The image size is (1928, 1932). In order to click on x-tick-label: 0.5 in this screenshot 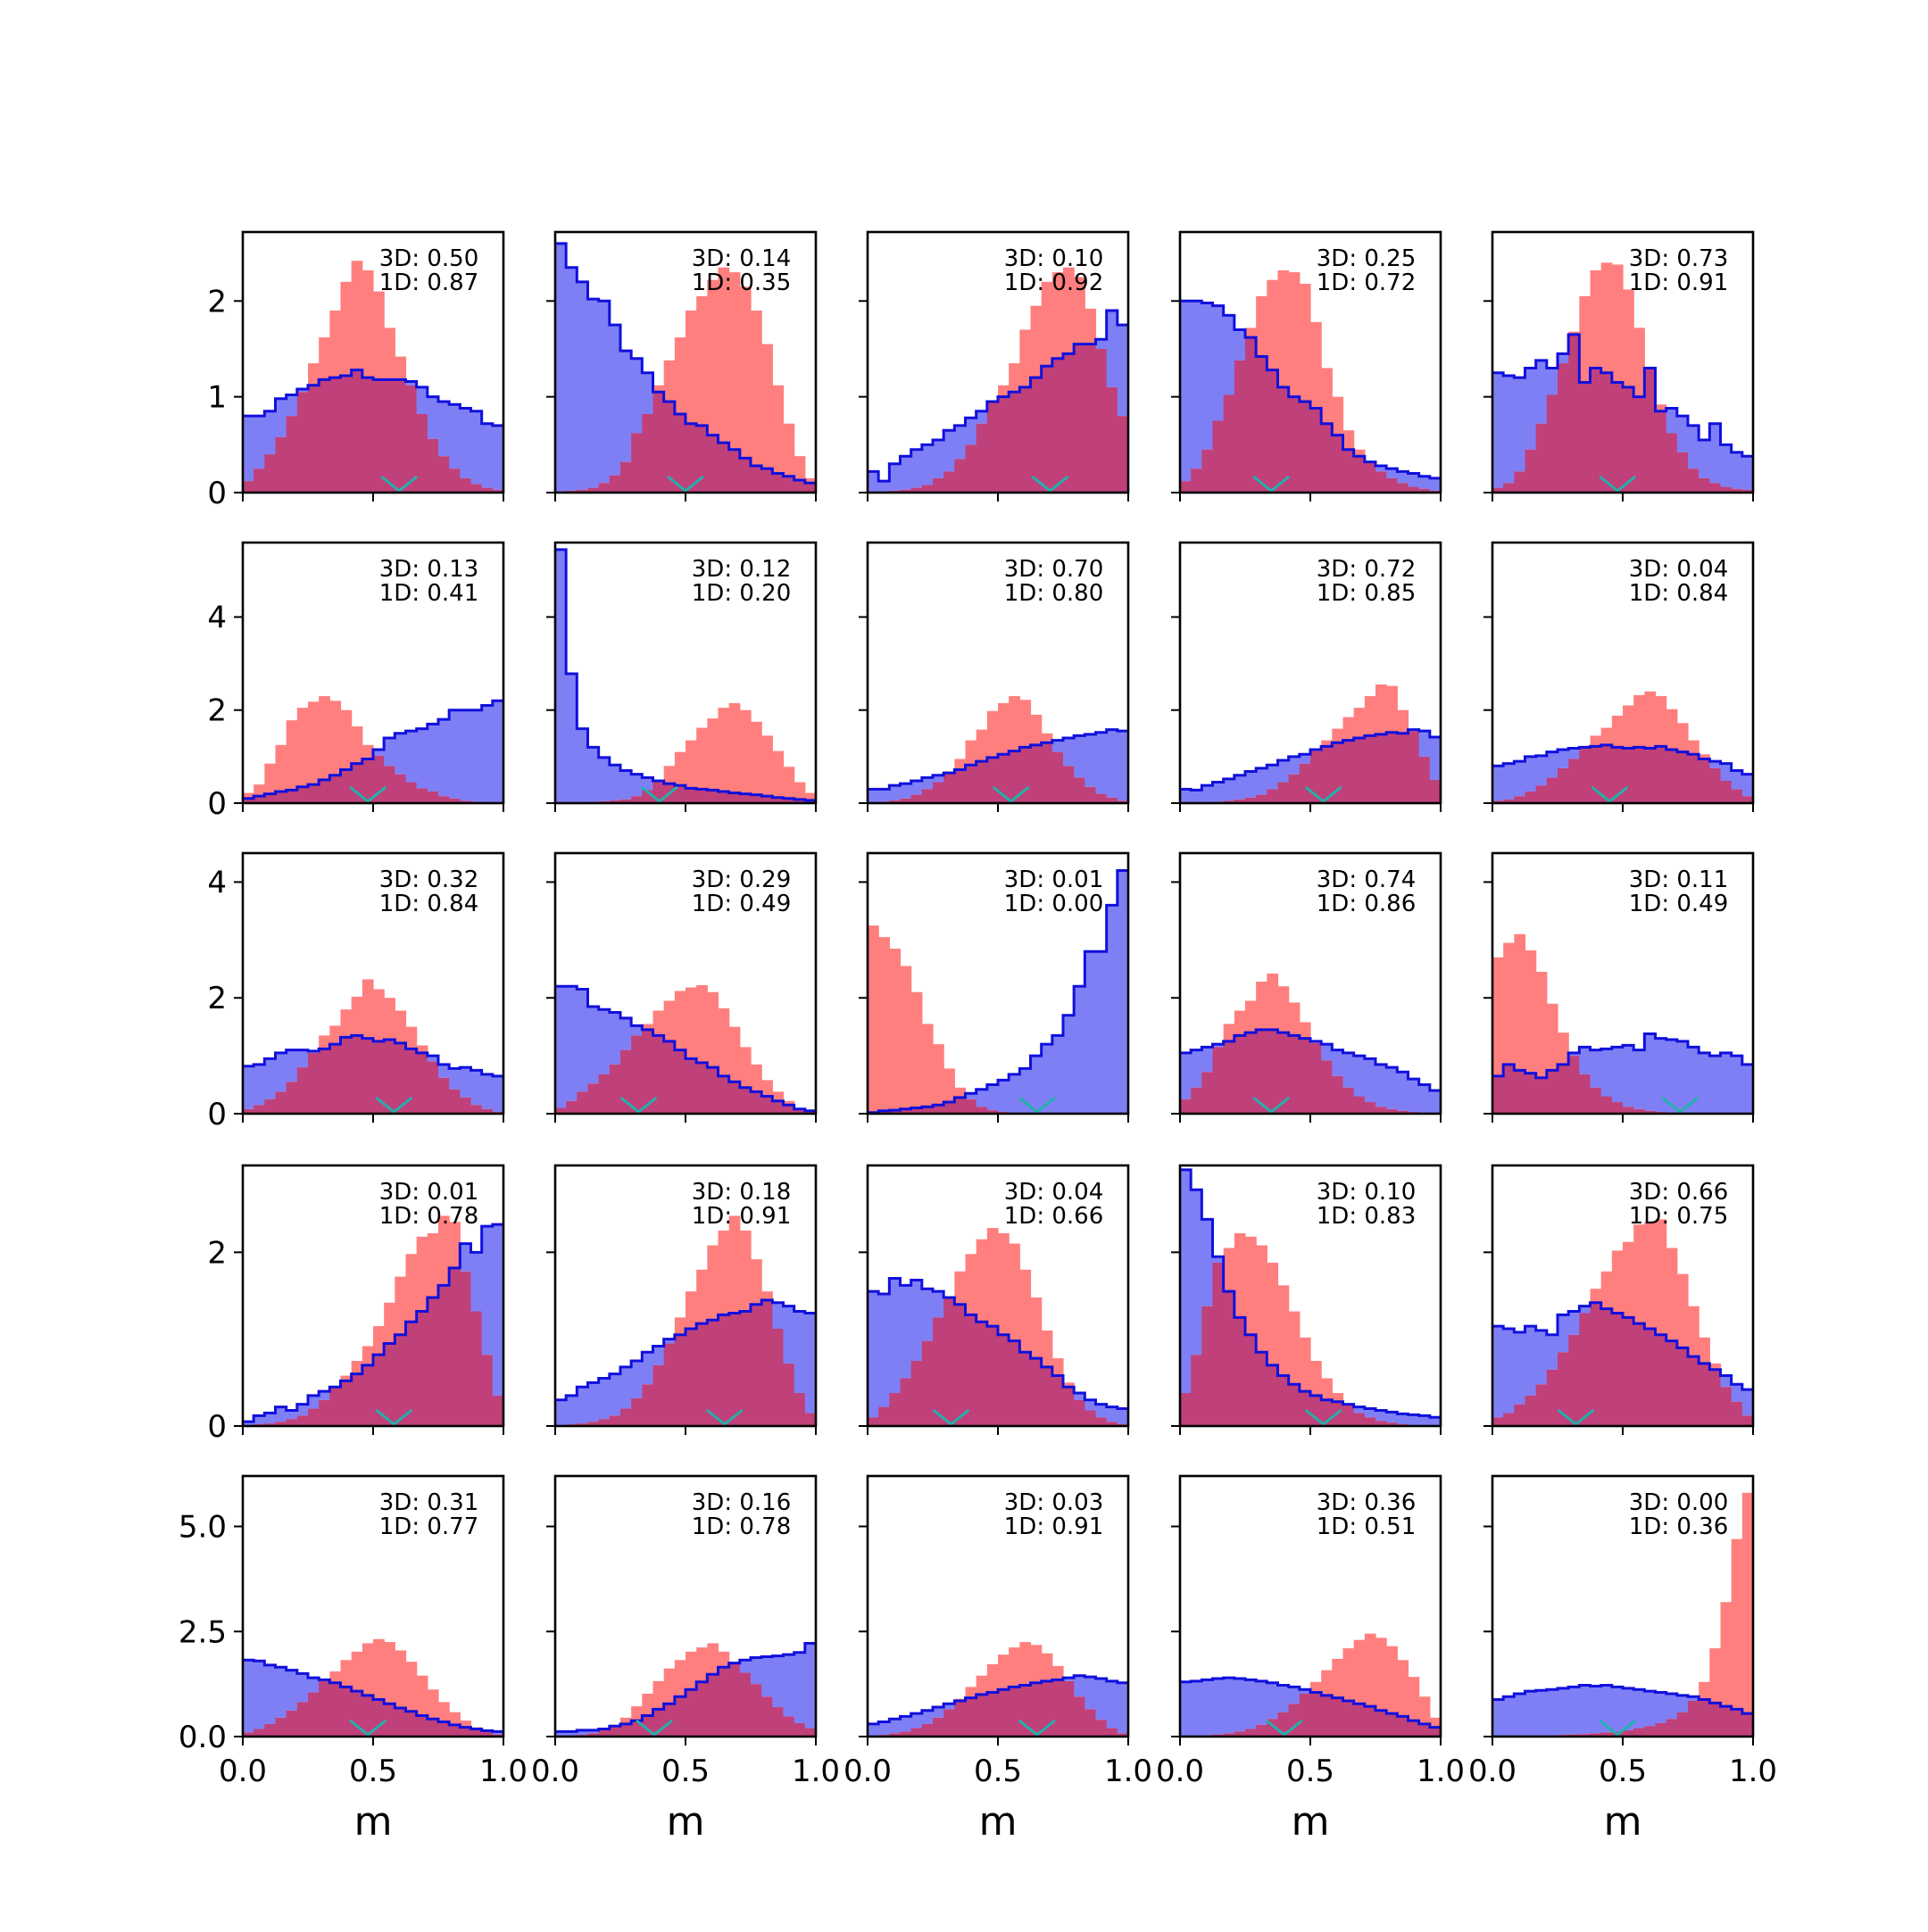, I will do `click(373, 1771)`.